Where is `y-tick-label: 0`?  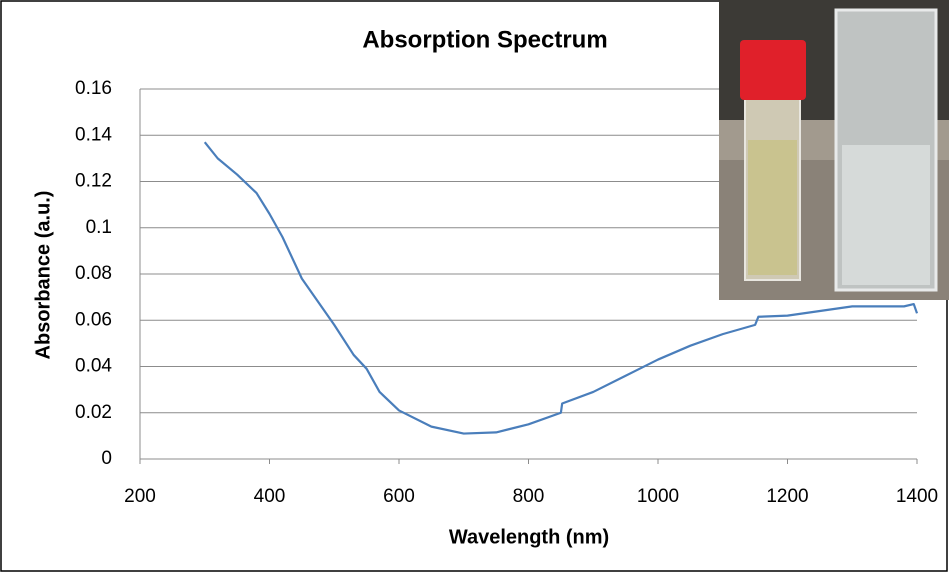
y-tick-label: 0 is located at coordinates (106, 458).